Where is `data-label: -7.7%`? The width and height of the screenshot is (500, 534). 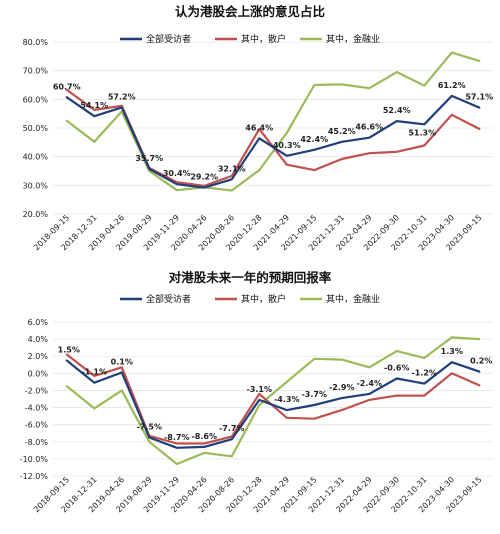 data-label: -7.7% is located at coordinates (232, 428).